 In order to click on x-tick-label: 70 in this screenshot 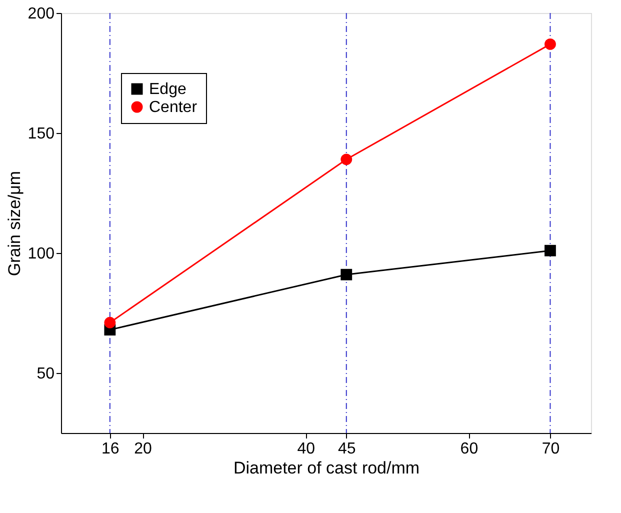, I will do `click(551, 449)`.